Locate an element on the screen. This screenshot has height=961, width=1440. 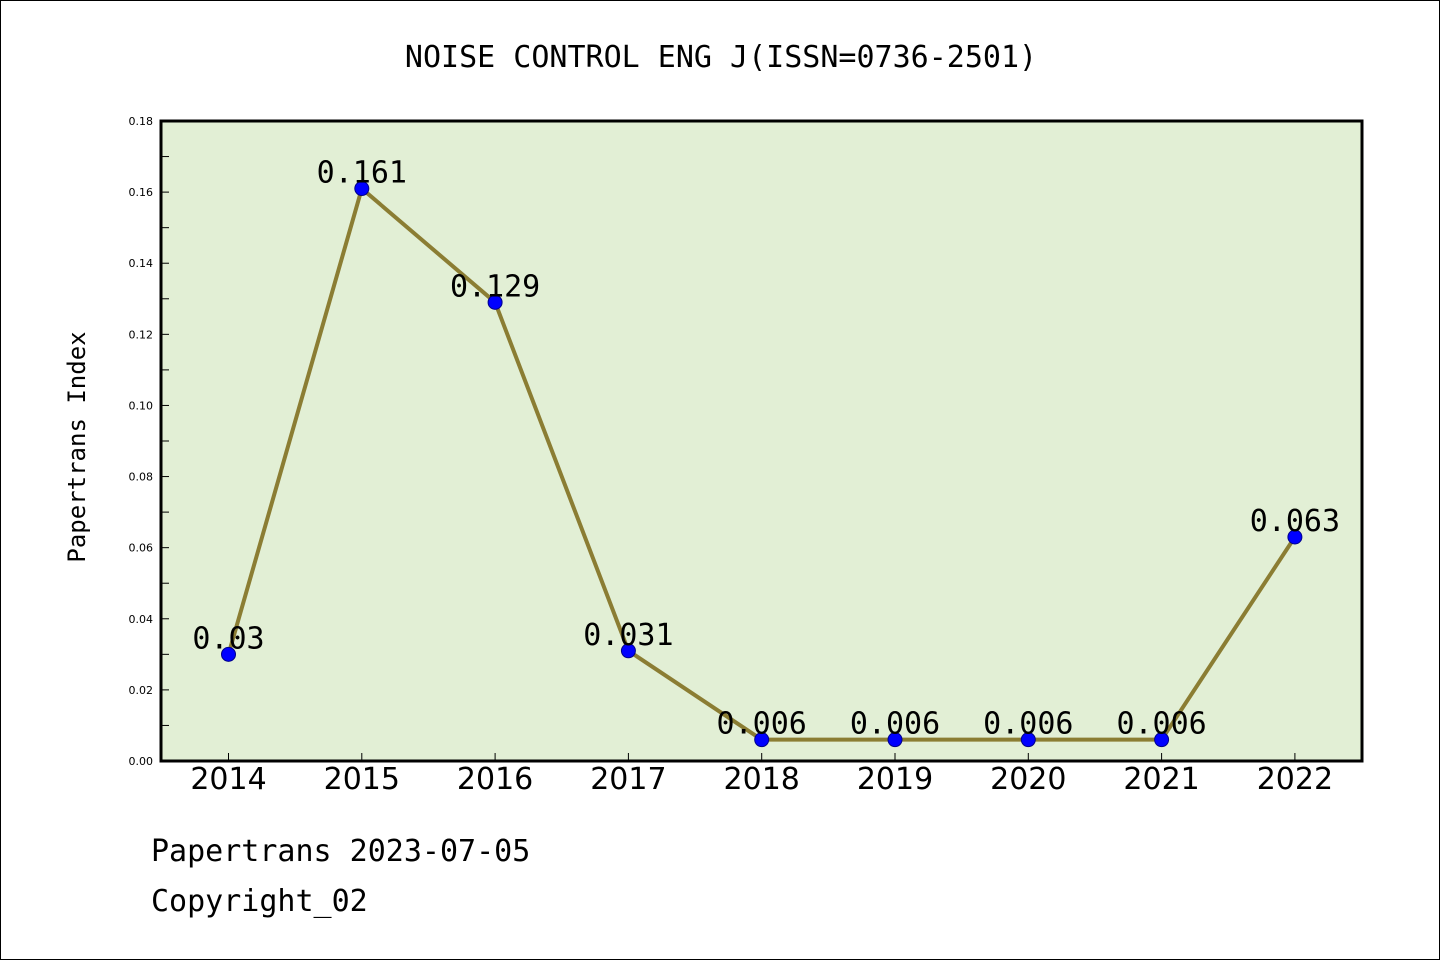
y-axis: 0.00 0.02 0.04 0.06 0.08 0.10 0.12 0.14 0.16 0.18 is located at coordinates (149, 441).